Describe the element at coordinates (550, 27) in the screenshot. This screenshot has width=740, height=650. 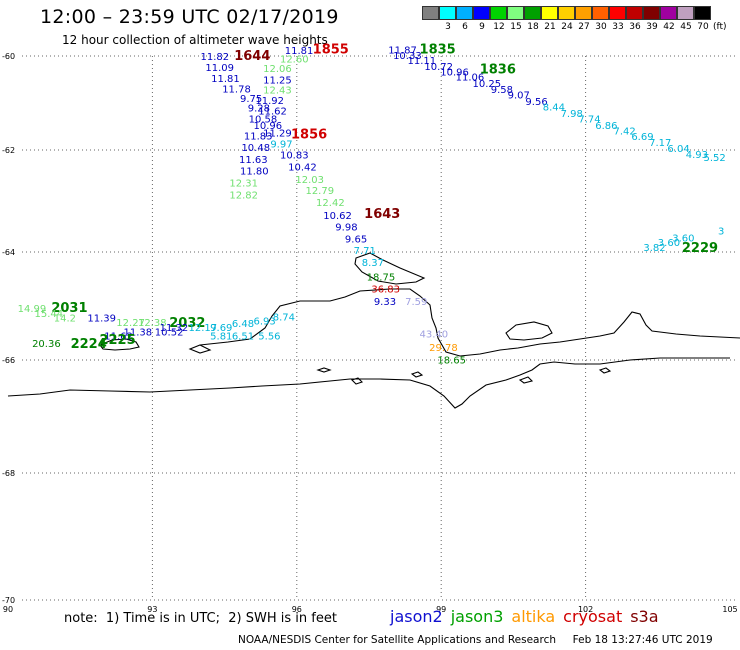
I see `colorbar-label: 21` at that location.